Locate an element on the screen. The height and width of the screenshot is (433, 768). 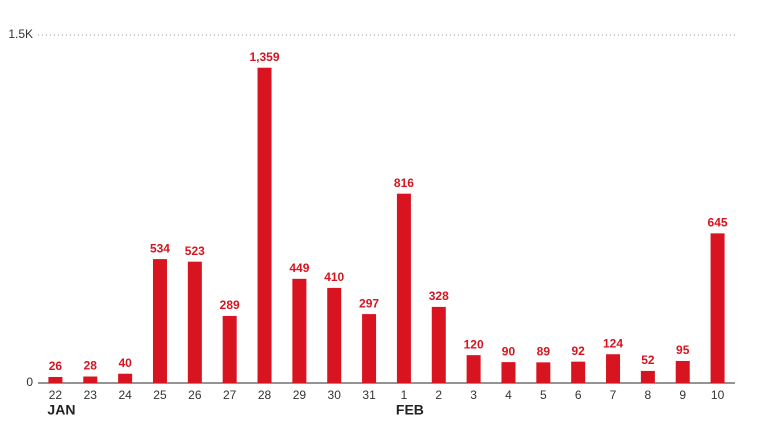
x-tick-label: 1 is located at coordinates (404, 395).